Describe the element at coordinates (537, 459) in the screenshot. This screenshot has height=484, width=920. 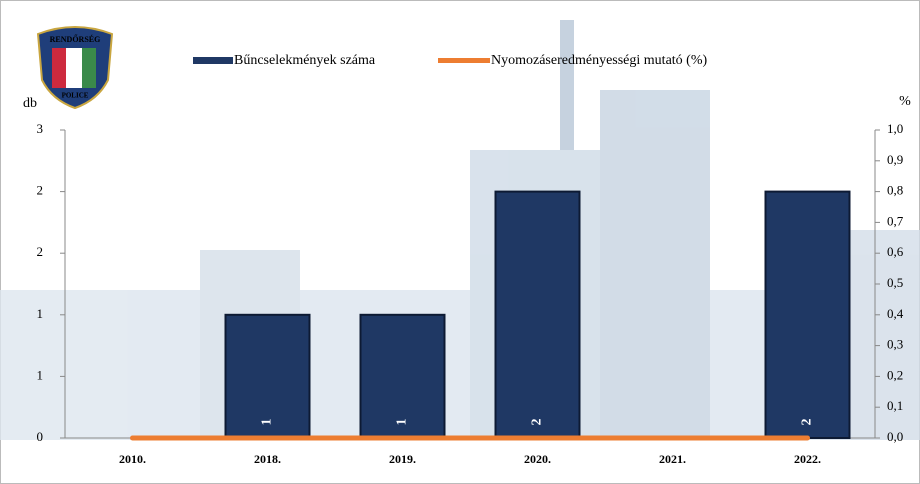
I see `x-tick-label: 2020.` at that location.